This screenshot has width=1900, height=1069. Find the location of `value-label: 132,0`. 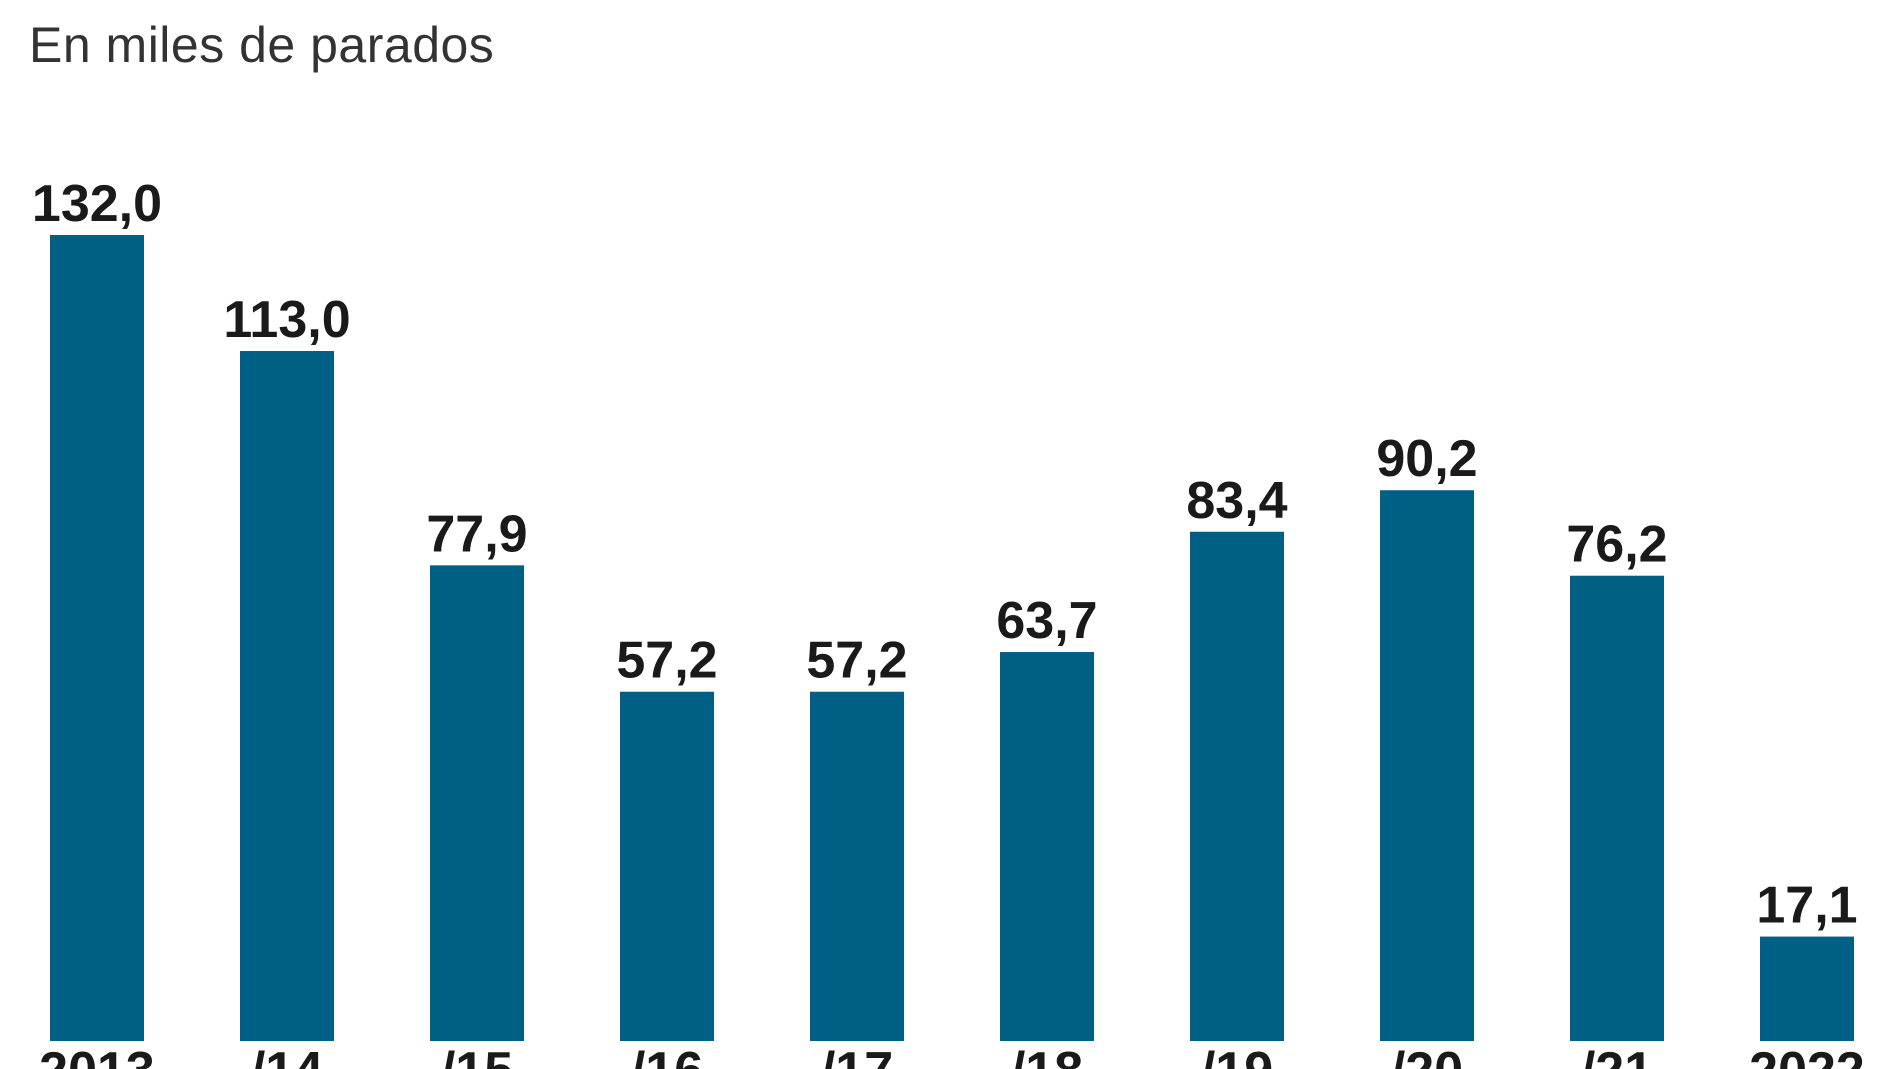

value-label: 132,0 is located at coordinates (97, 204).